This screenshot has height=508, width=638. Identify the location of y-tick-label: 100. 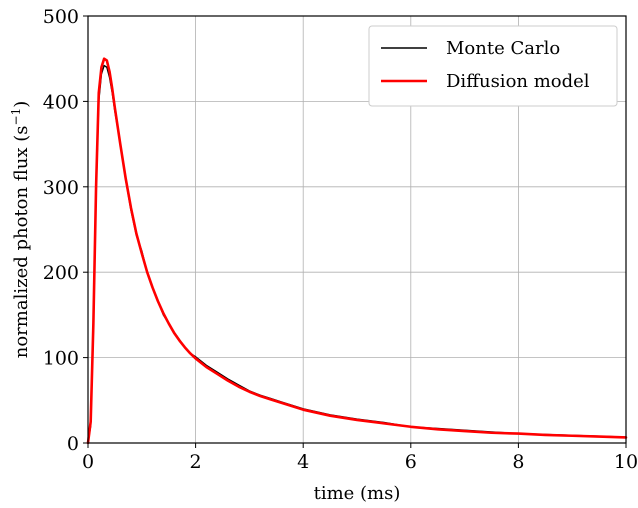
(61, 359).